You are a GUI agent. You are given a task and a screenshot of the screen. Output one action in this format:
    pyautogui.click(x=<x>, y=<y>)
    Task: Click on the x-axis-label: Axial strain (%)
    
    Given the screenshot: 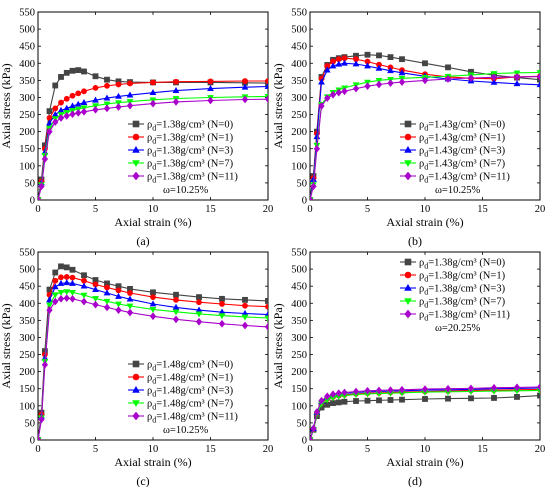 What is the action you would take?
    pyautogui.click(x=152, y=222)
    